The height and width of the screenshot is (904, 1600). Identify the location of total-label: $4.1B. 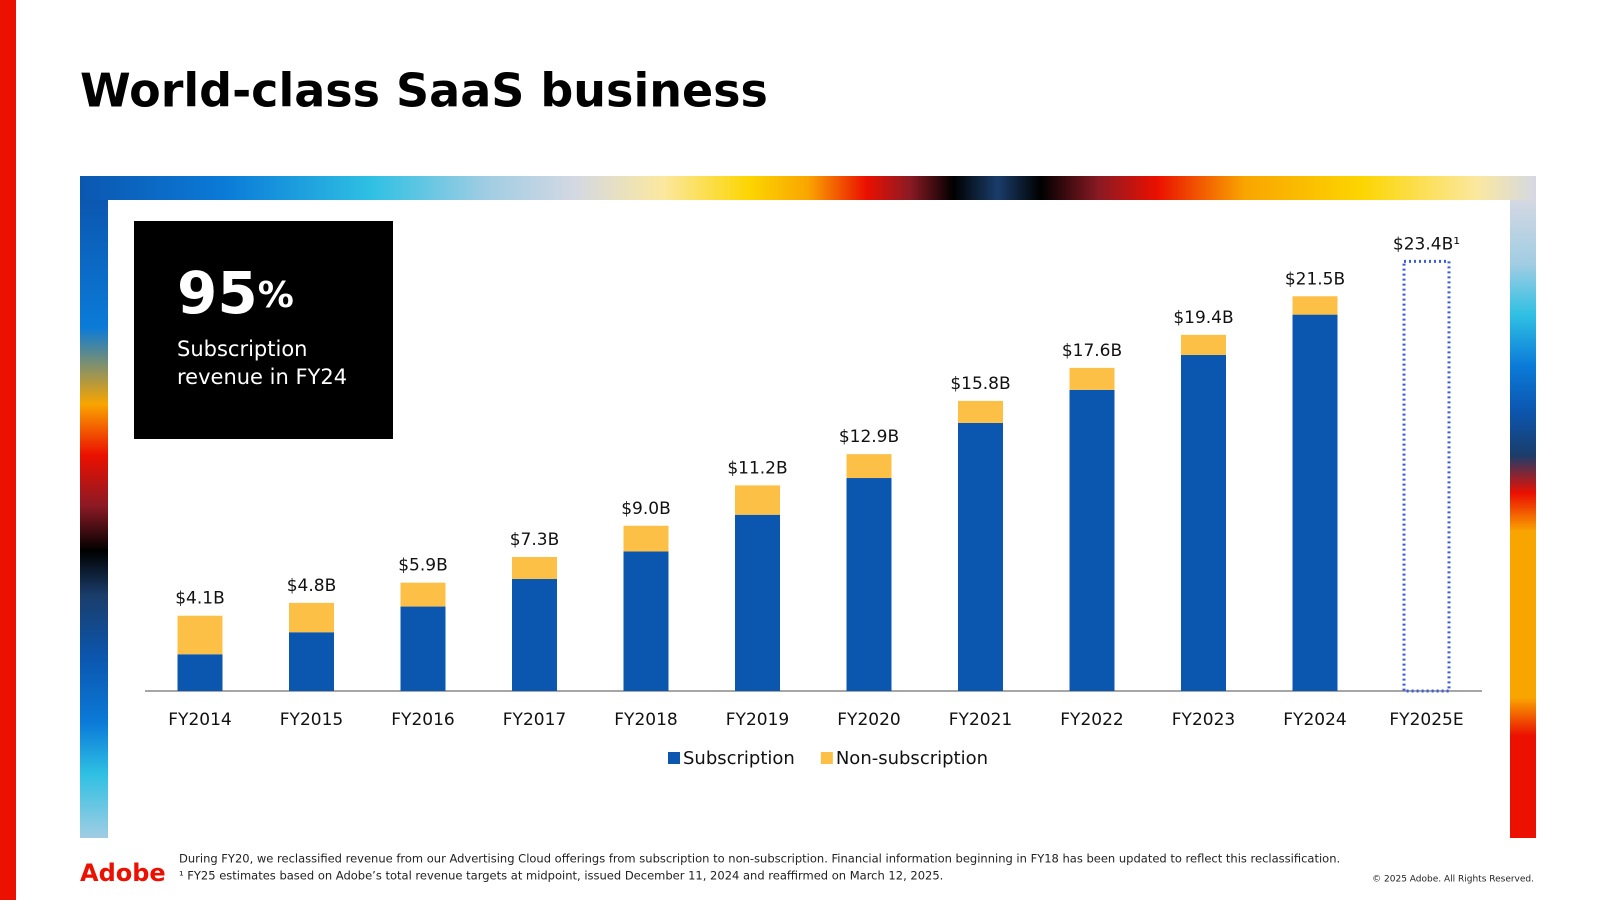
(200, 599).